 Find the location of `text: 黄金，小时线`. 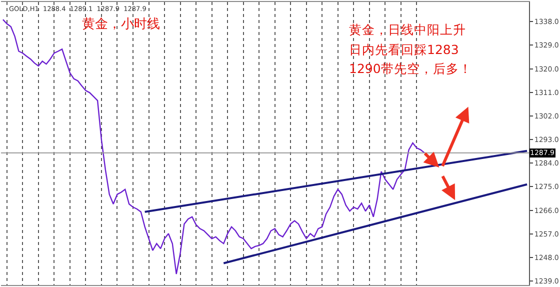

text: 黄金，小时线 is located at coordinates (121, 24).